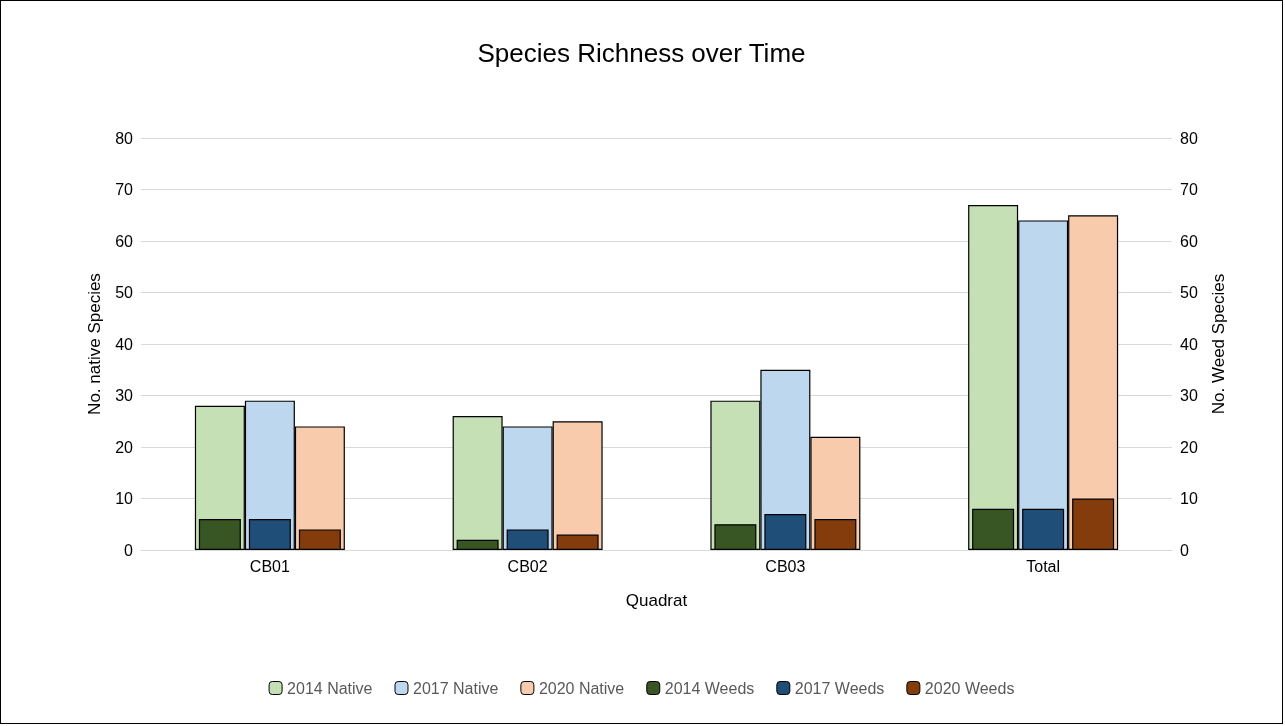 The width and height of the screenshot is (1285, 726). I want to click on legend-label: 2017 Native, so click(455, 688).